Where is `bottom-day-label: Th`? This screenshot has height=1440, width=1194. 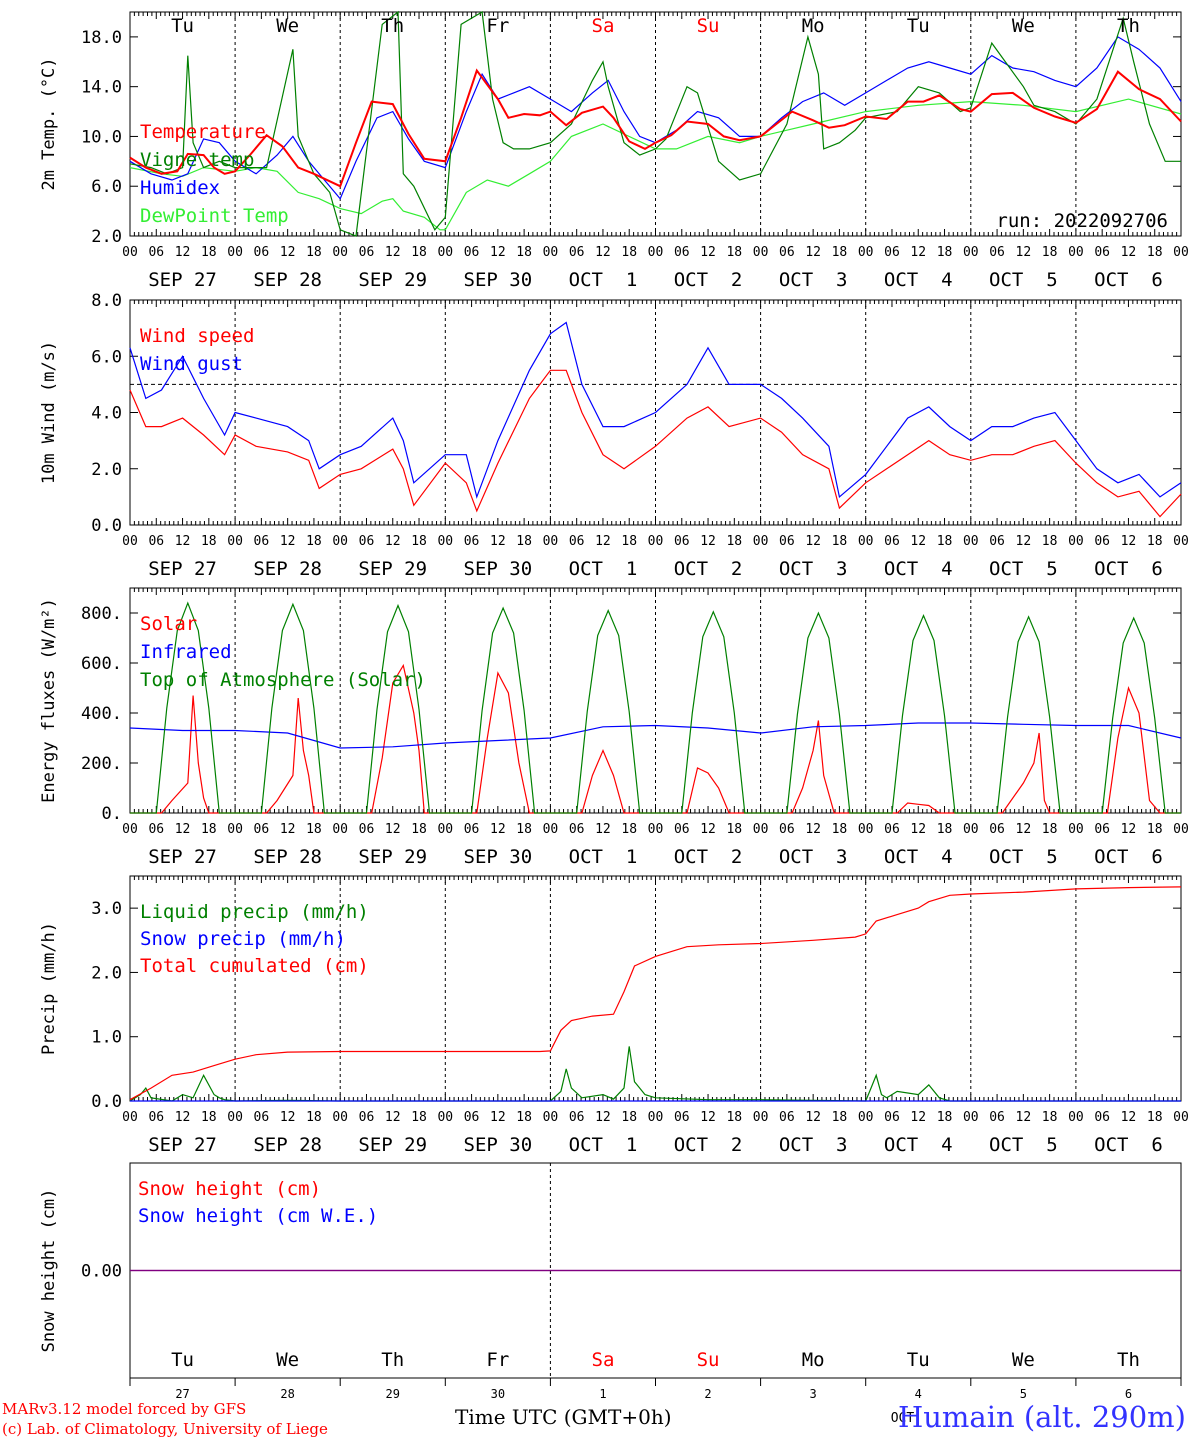
bottom-day-label: Th is located at coordinates (392, 1360).